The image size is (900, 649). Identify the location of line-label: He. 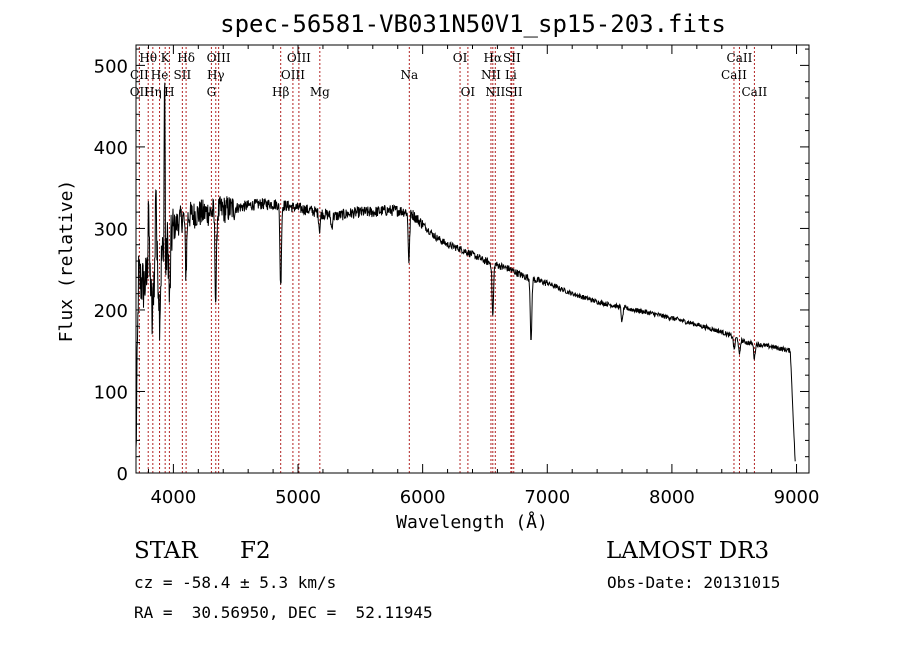
(160, 75).